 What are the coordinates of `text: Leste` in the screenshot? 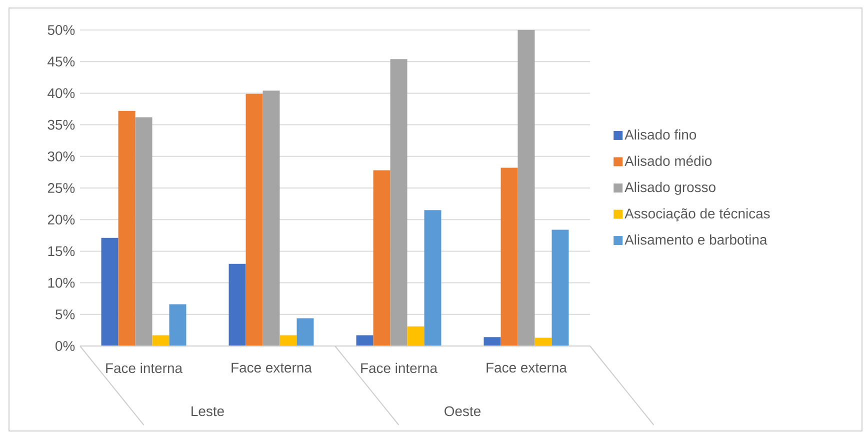 It's located at (208, 411).